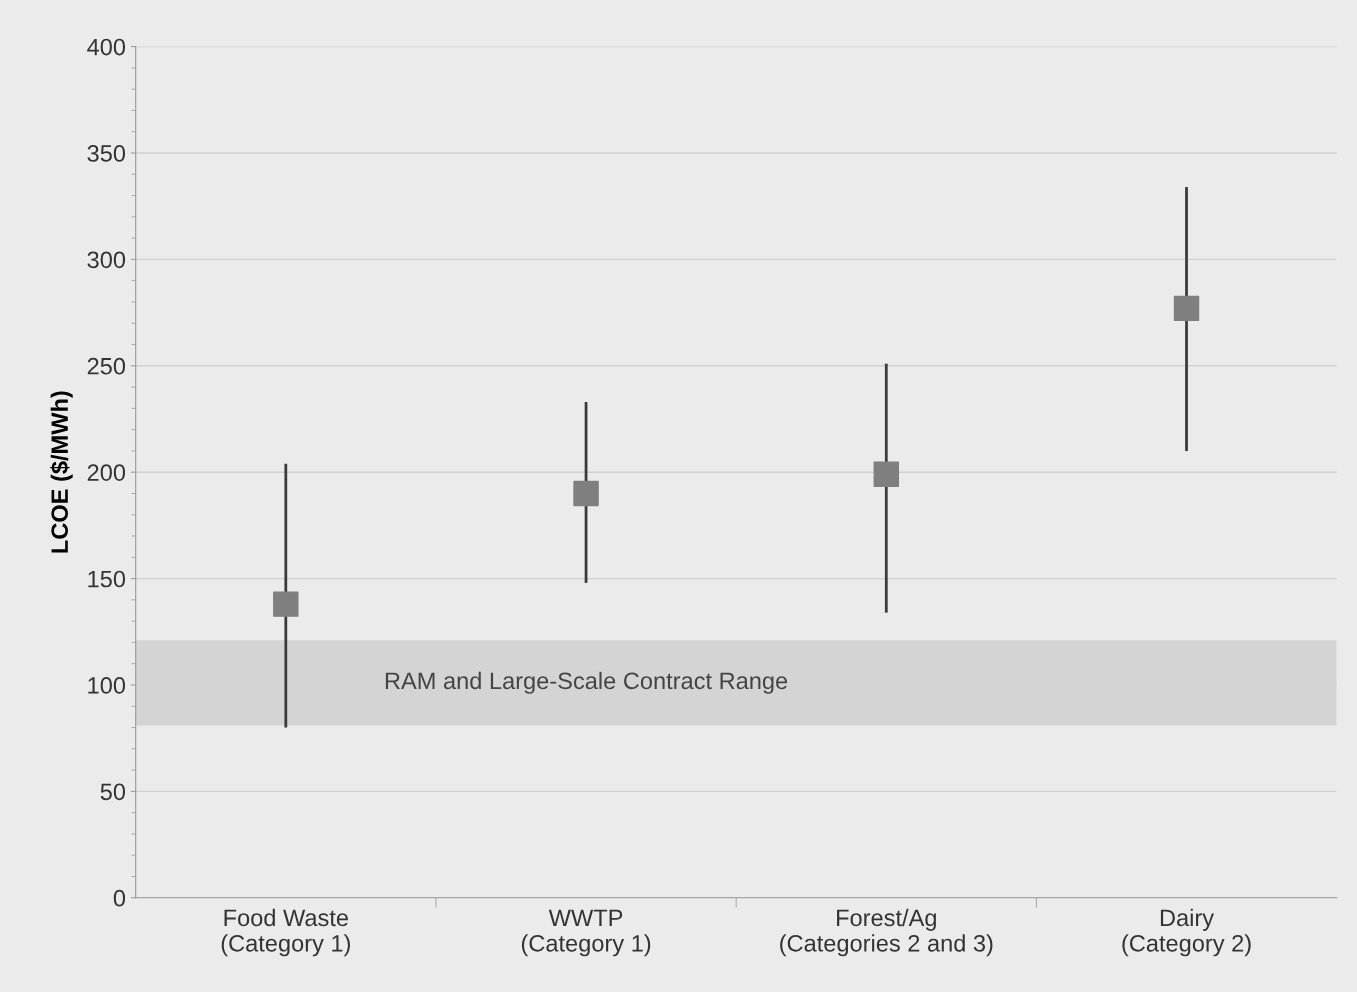 Image resolution: width=1357 pixels, height=992 pixels. I want to click on y-tick-label: 150, so click(107, 579).